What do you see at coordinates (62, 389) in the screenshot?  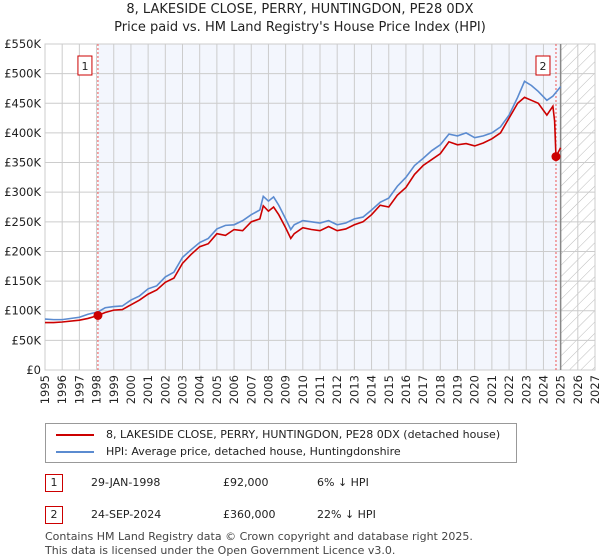 I see `x-tick-label: 1996` at bounding box center [62, 389].